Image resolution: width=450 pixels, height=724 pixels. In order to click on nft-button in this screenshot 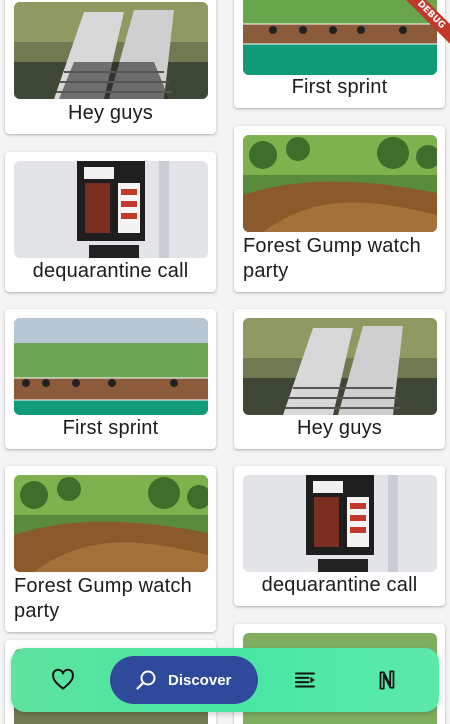, I will do `click(387, 680)`.